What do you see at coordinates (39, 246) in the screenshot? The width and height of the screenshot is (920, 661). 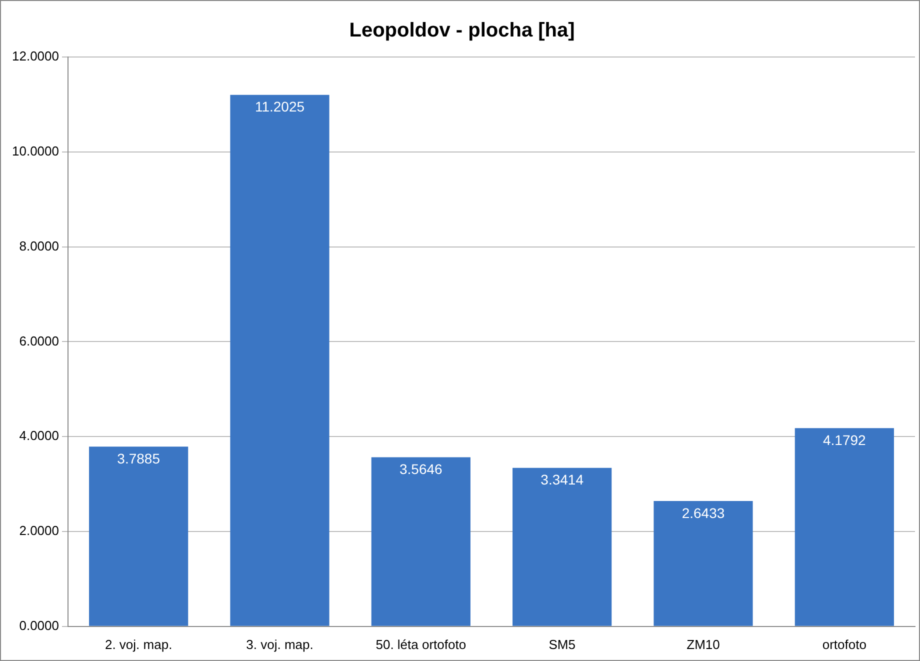 I see `y-tick-label: 8.0000` at bounding box center [39, 246].